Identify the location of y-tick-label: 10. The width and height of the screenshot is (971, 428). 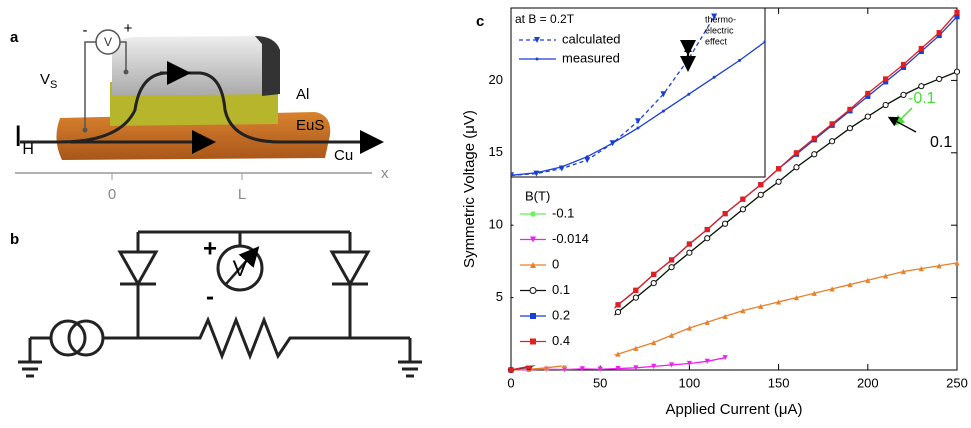
(496, 224).